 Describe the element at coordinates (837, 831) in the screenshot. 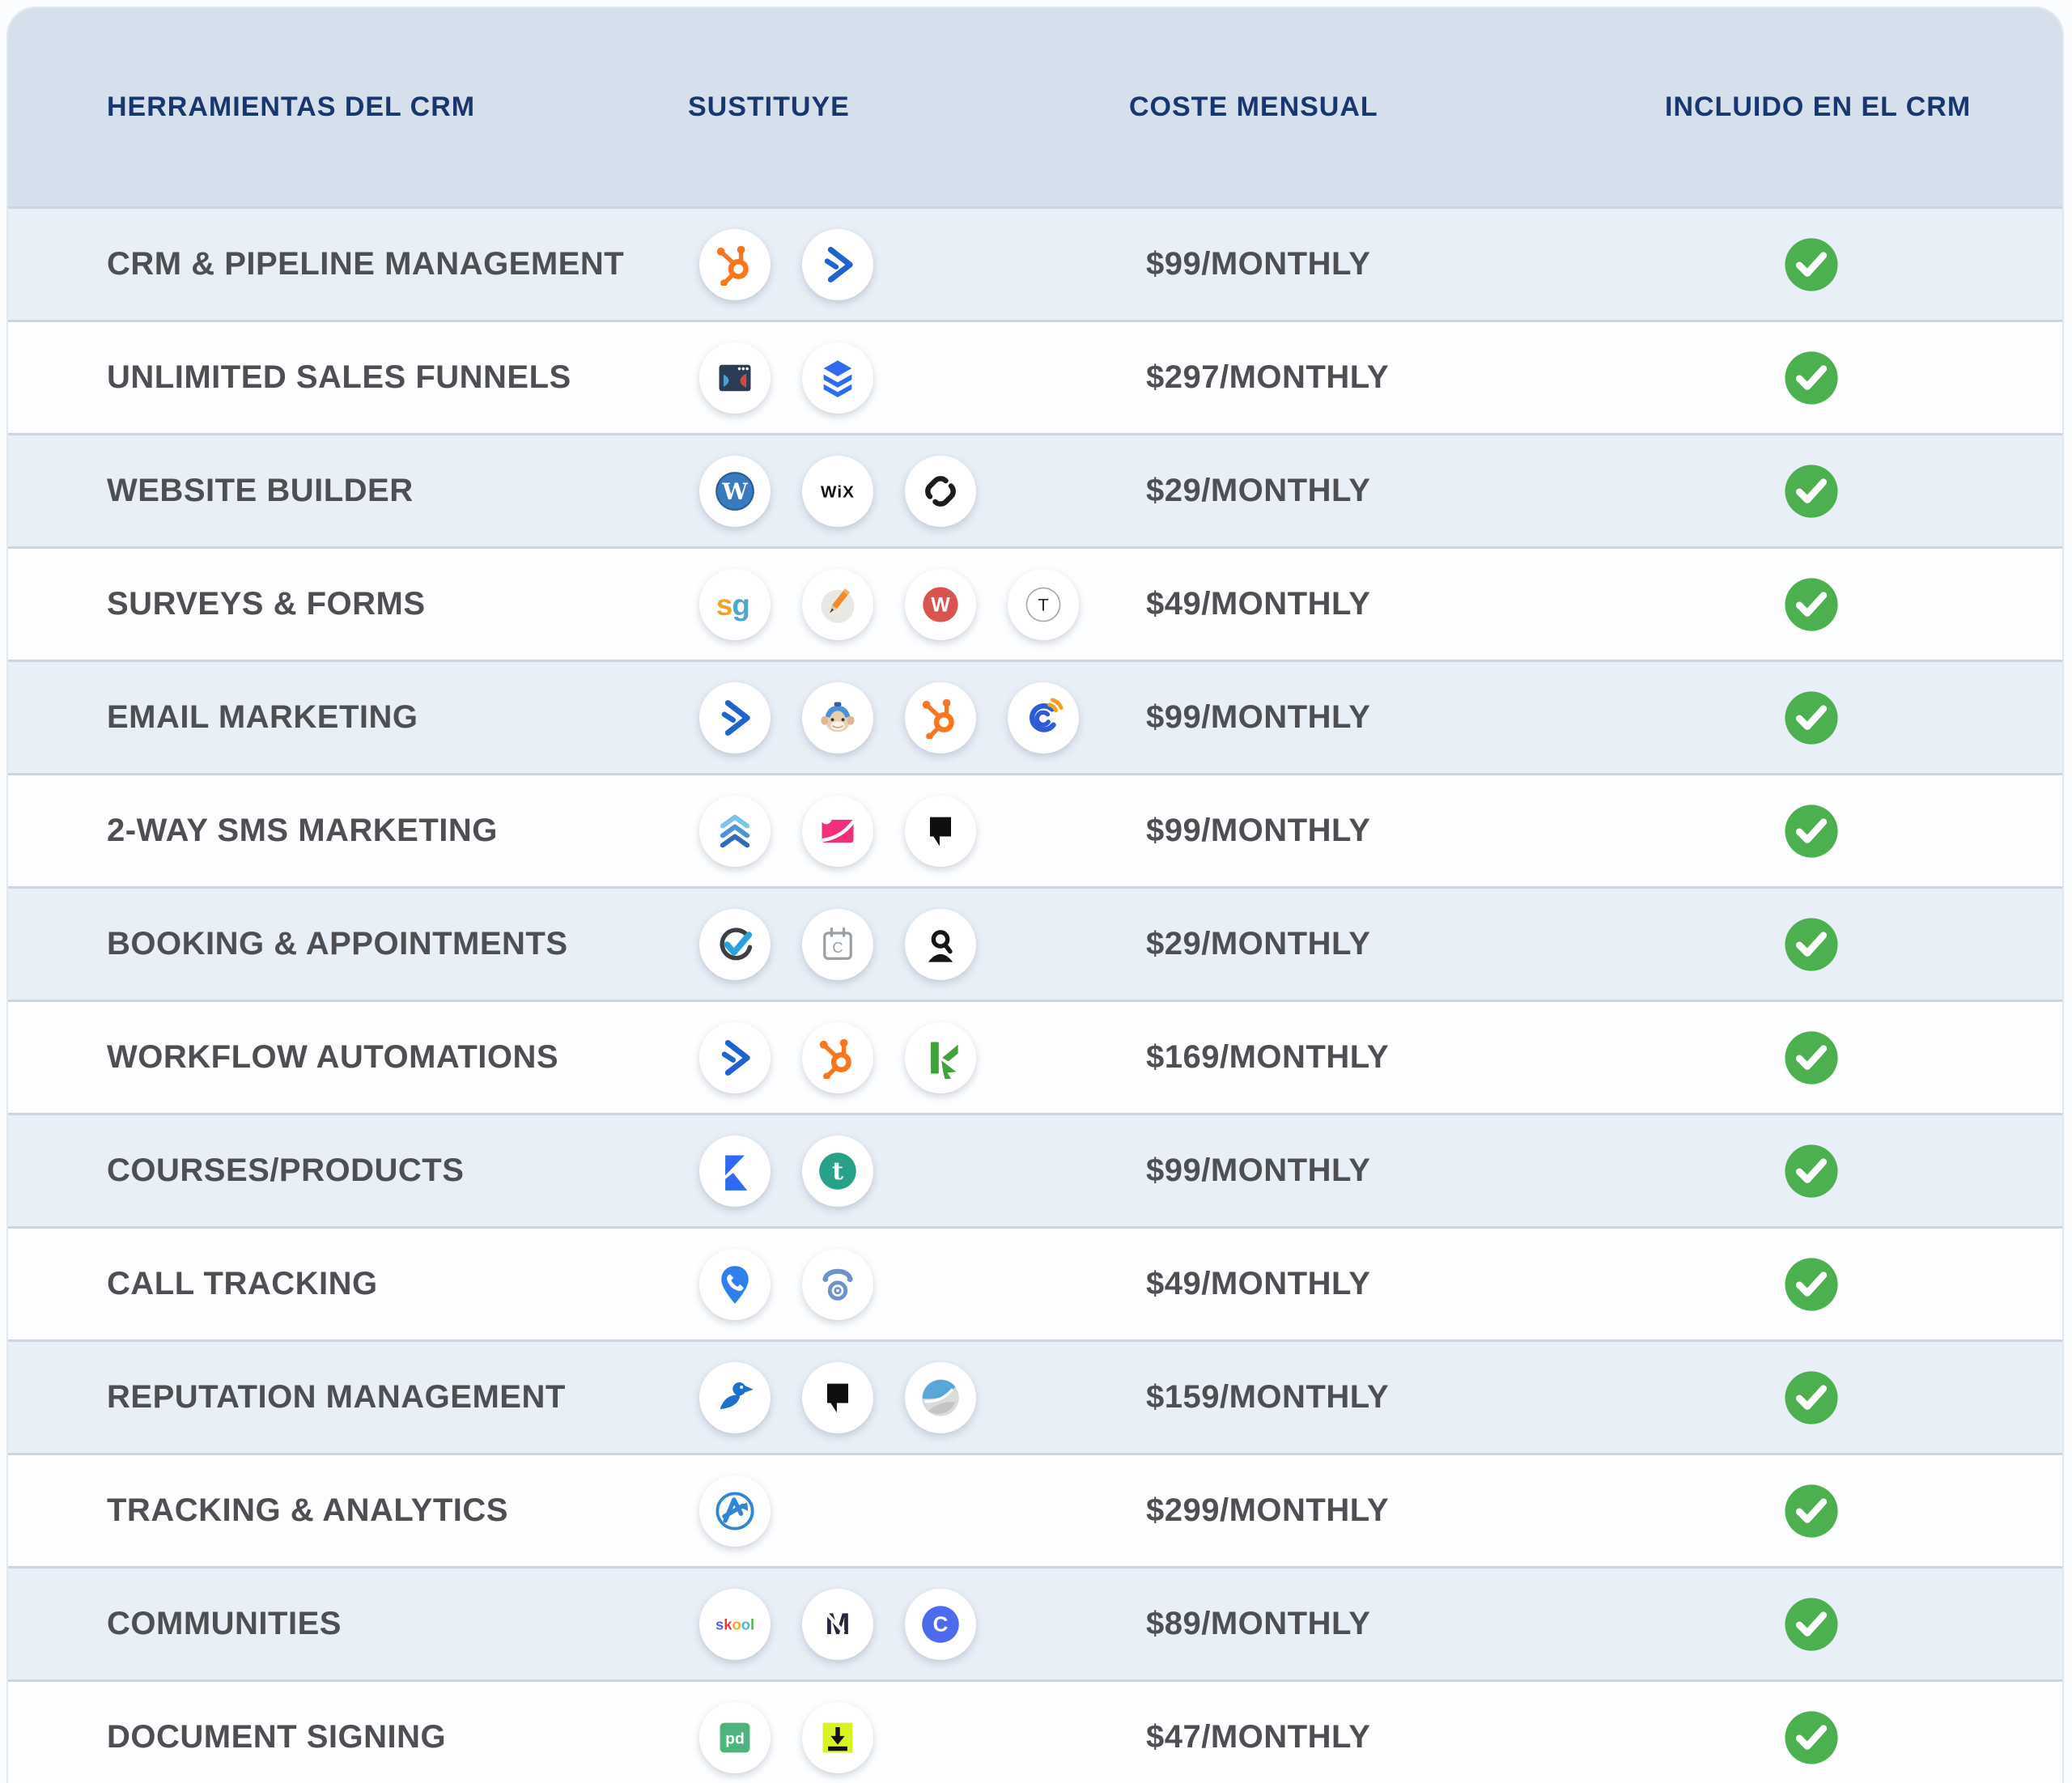

I see `pink-envelope-icon` at that location.